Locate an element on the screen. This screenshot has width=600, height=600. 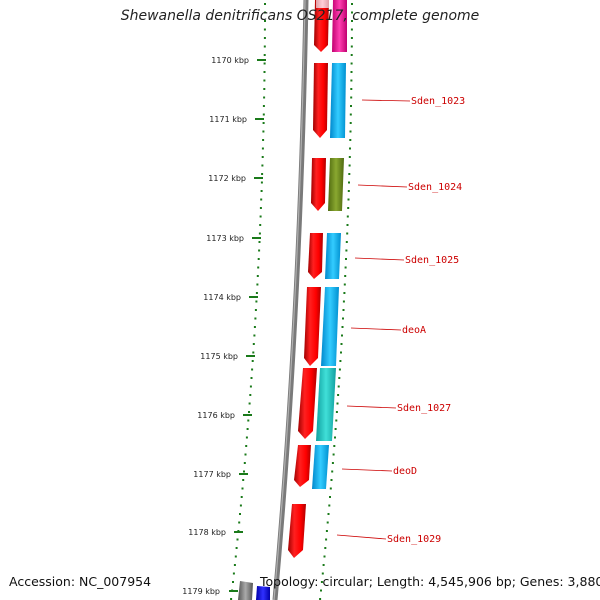
kbp-label: 1177 kbp is located at coordinates (212, 474).